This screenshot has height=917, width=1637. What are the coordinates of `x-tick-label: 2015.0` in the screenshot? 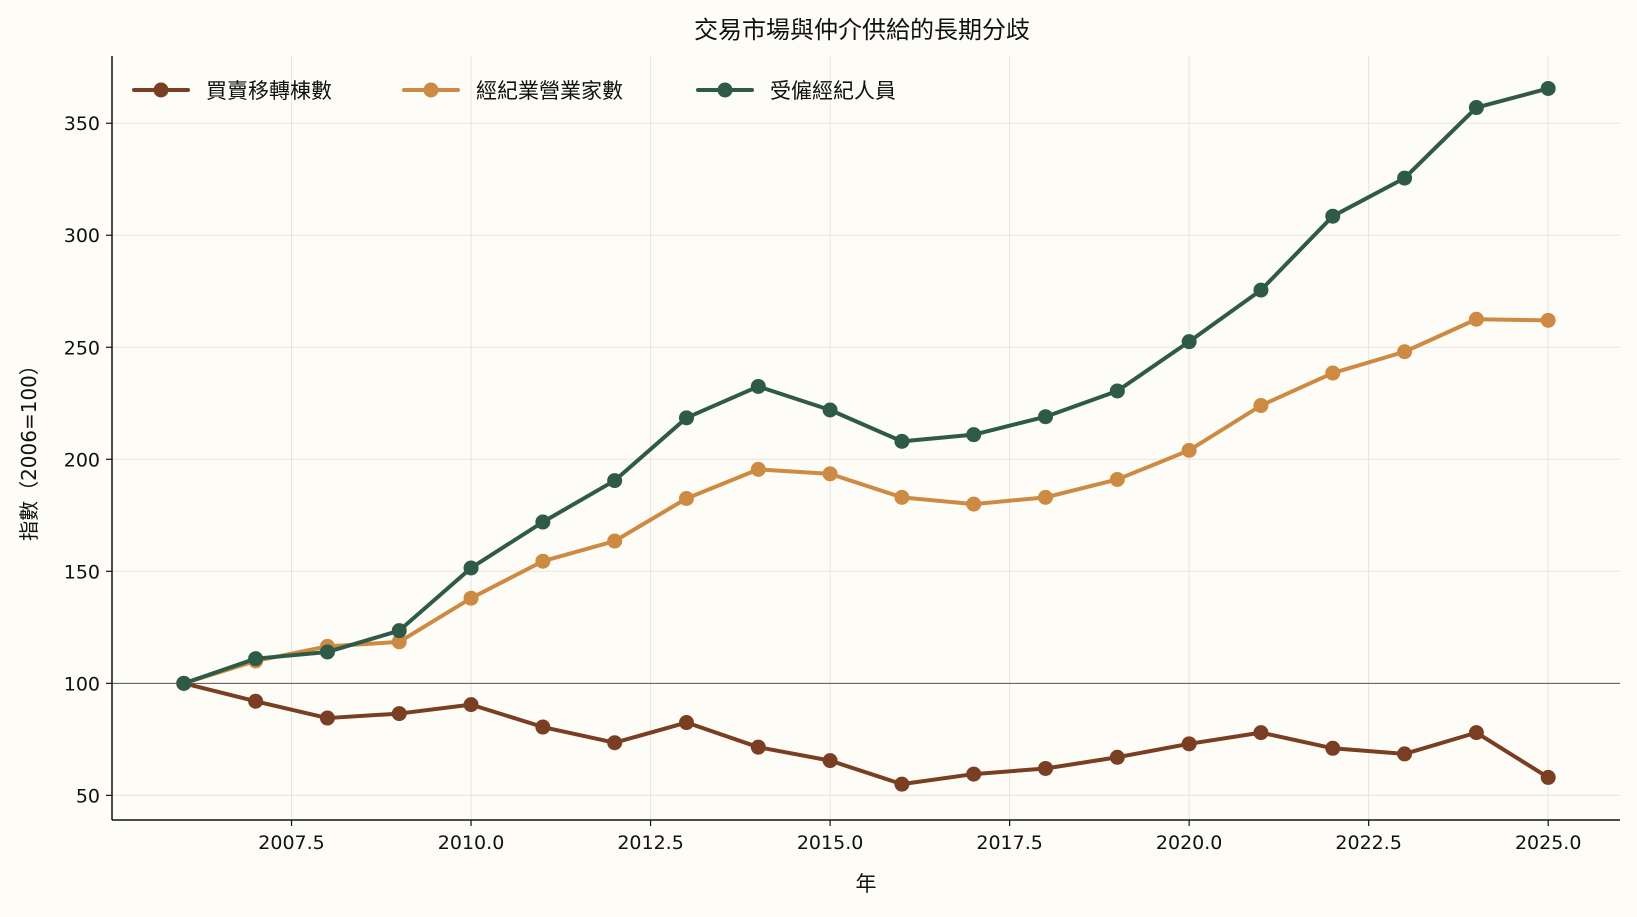 It's located at (830, 843).